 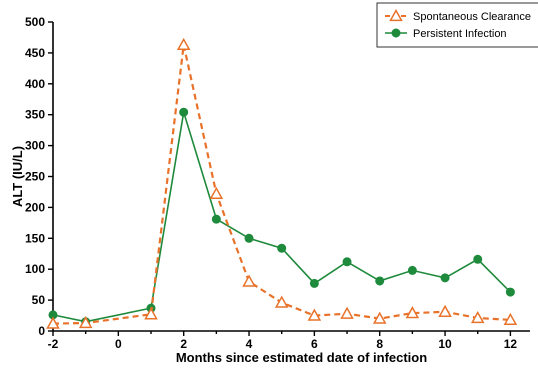 What do you see at coordinates (314, 344) in the screenshot?
I see `x-tick-label: 6` at bounding box center [314, 344].